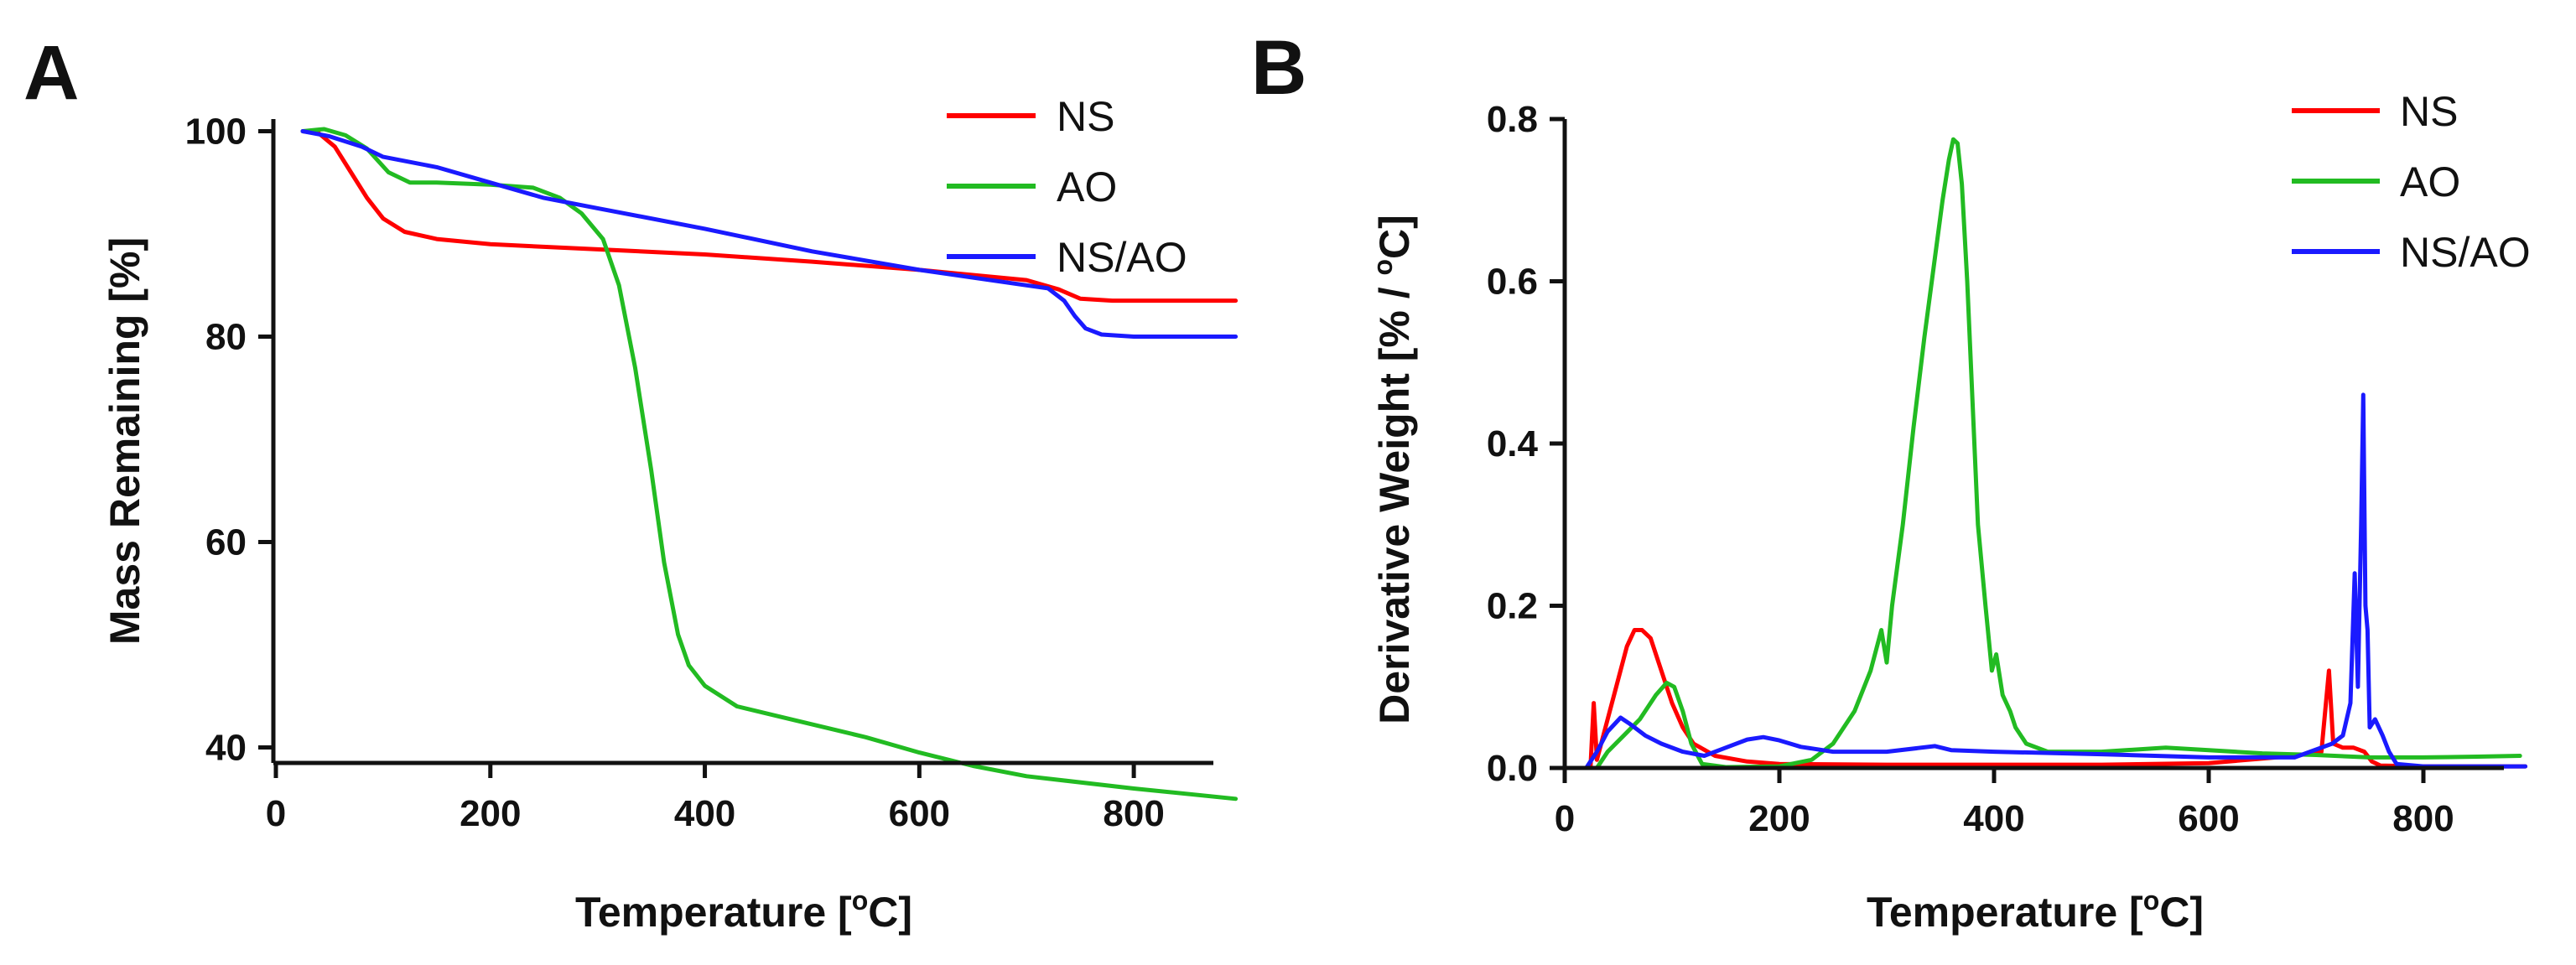  What do you see at coordinates (2208, 818) in the screenshot?
I see `panel-b-x-tick-label: 600` at bounding box center [2208, 818].